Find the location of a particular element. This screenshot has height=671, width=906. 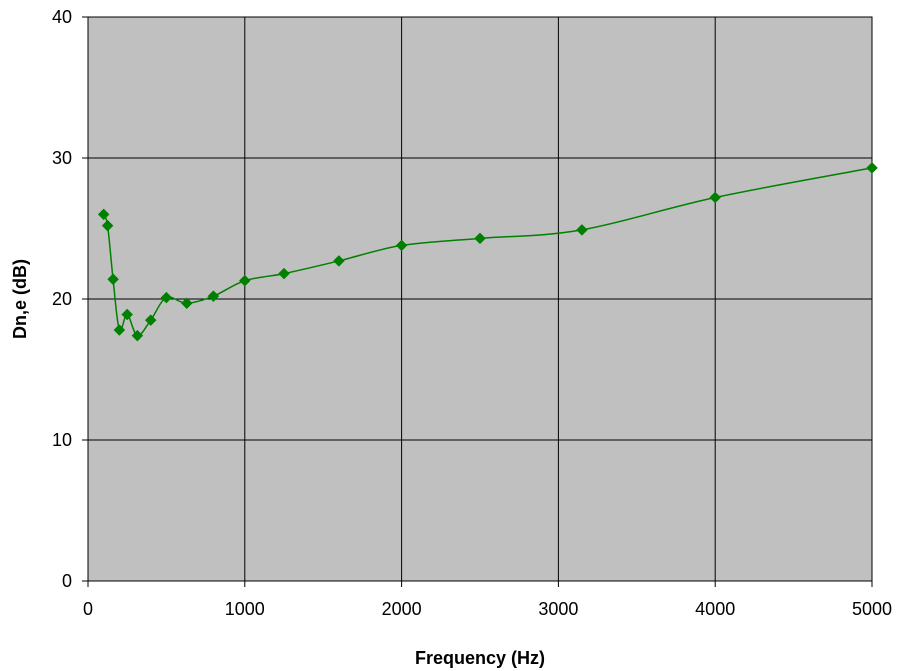

y-axis-title: Dn,e (dB) is located at coordinates (20, 299).